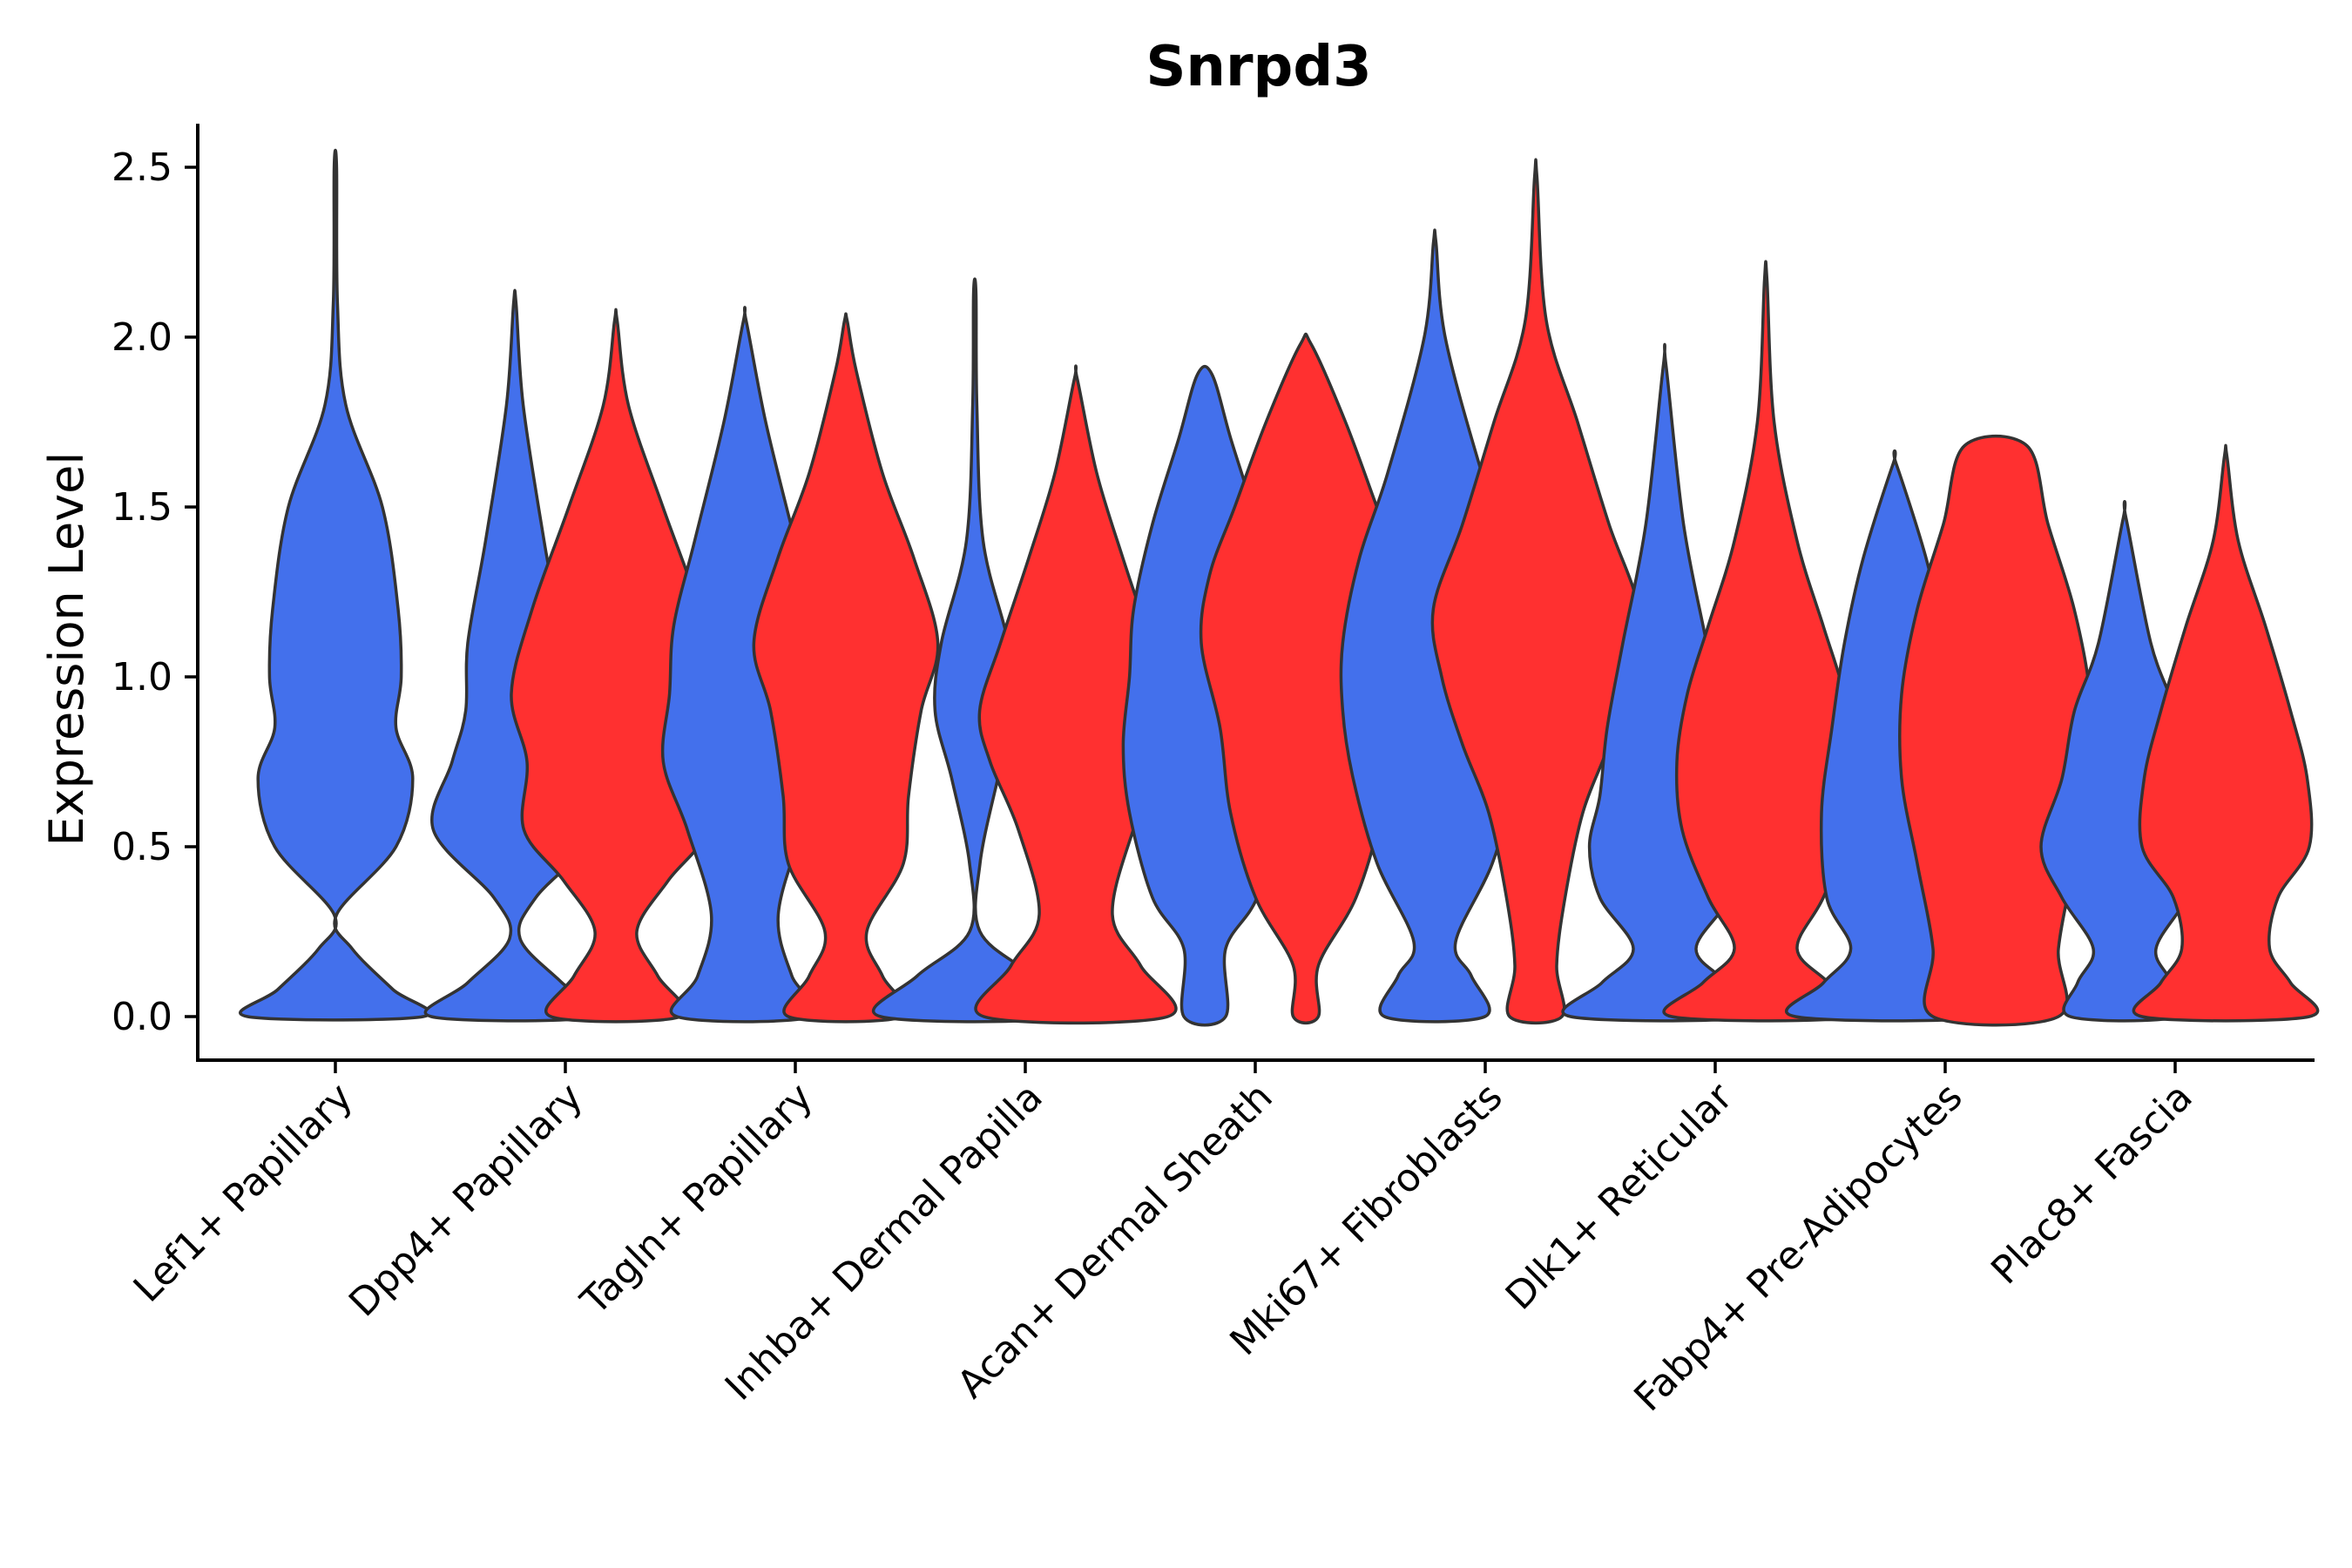  What do you see at coordinates (142, 1017) in the screenshot?
I see `y-tick-label: 0.0` at bounding box center [142, 1017].